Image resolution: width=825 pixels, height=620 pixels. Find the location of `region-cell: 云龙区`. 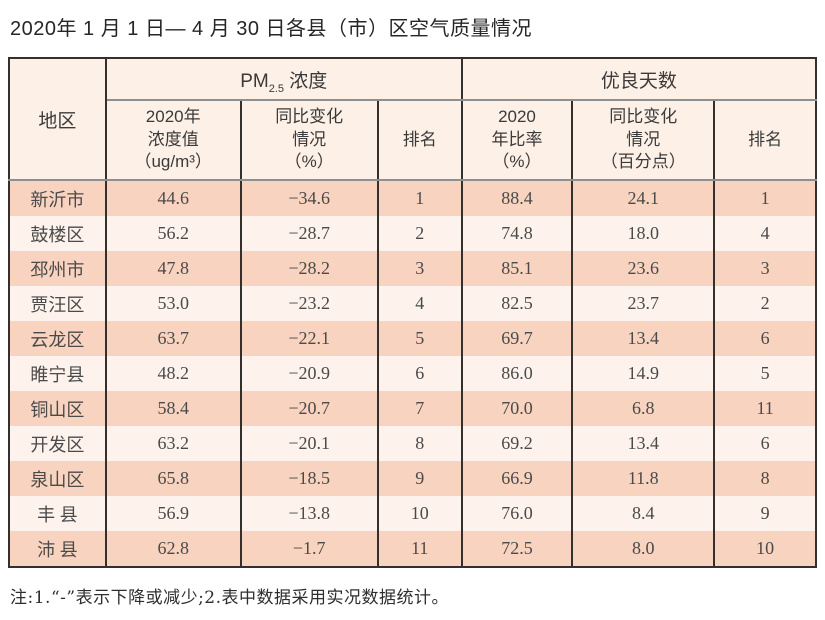

region-cell: 云龙区 is located at coordinates (57, 338).